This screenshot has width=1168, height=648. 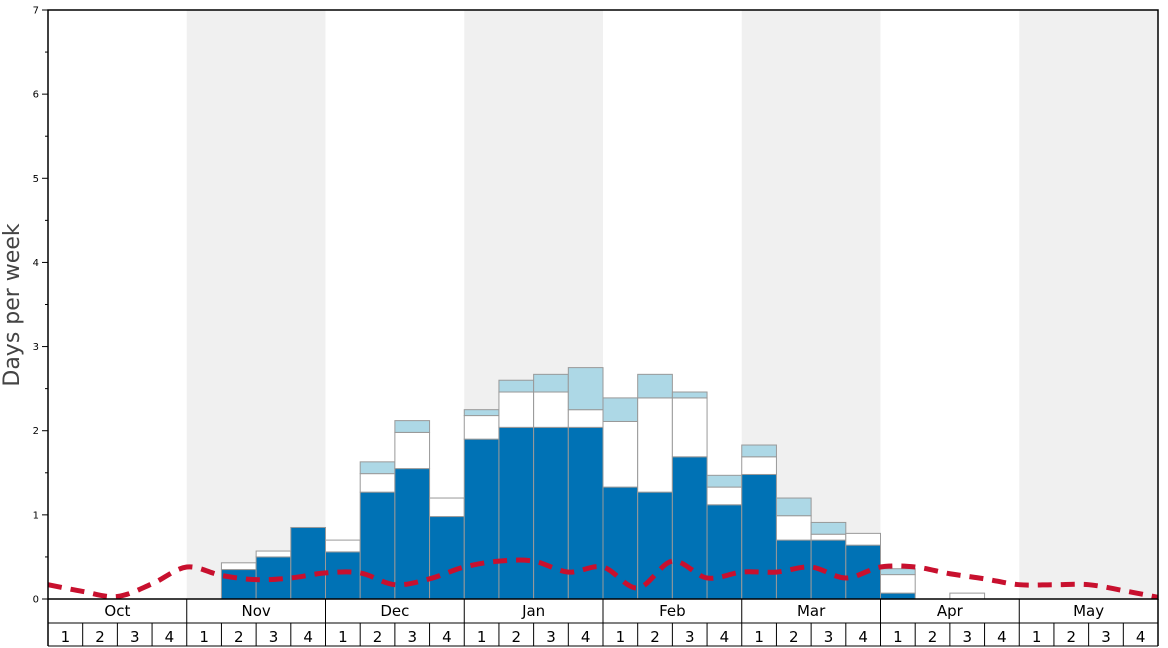 What do you see at coordinates (1088, 611) in the screenshot?
I see `month-label-may: May` at bounding box center [1088, 611].